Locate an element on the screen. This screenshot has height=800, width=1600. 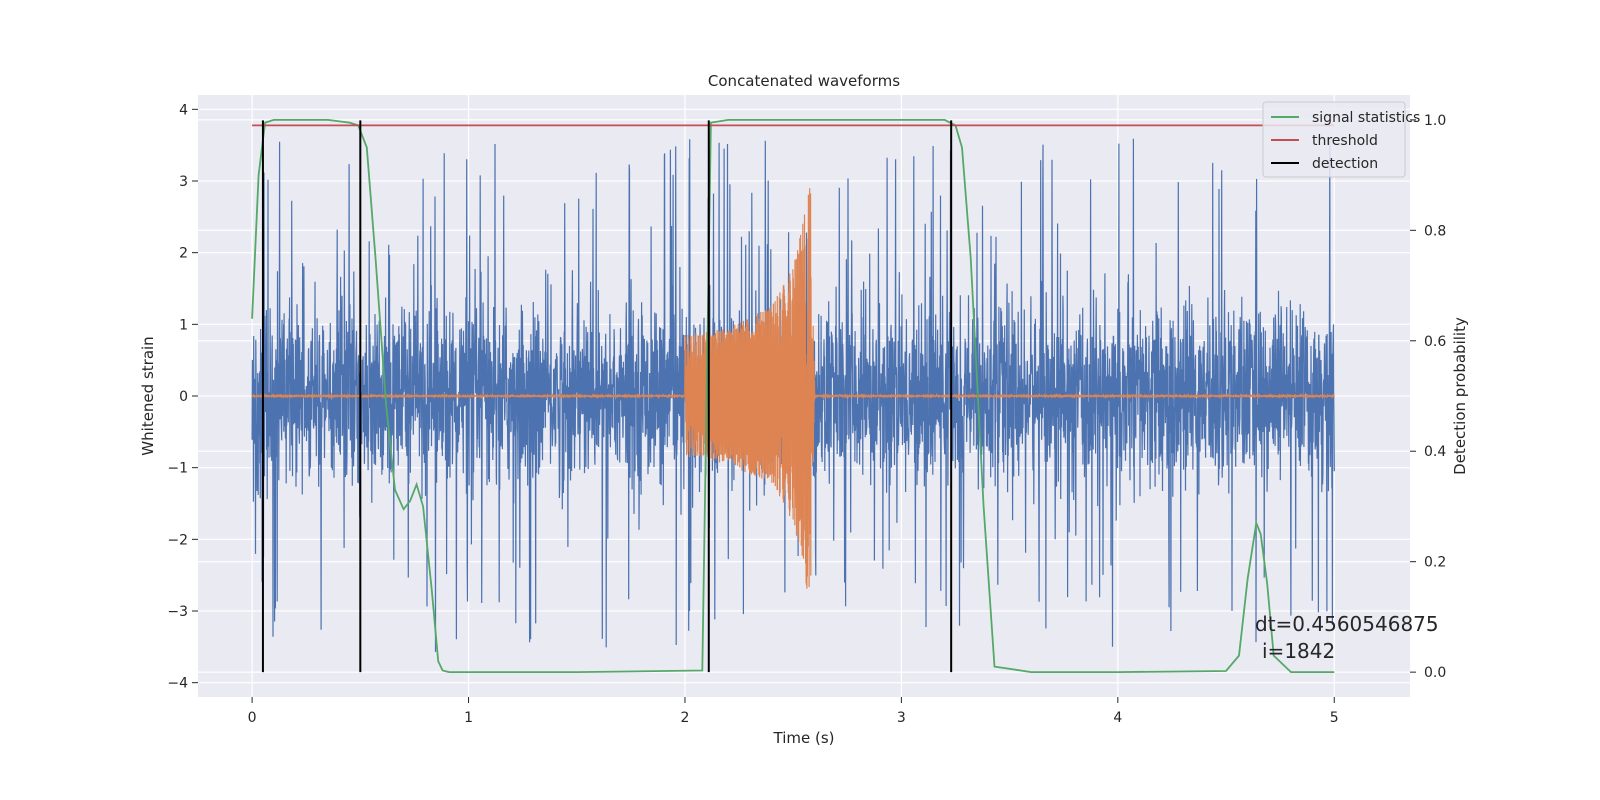
x-tick-label: 1 is located at coordinates (468, 718).